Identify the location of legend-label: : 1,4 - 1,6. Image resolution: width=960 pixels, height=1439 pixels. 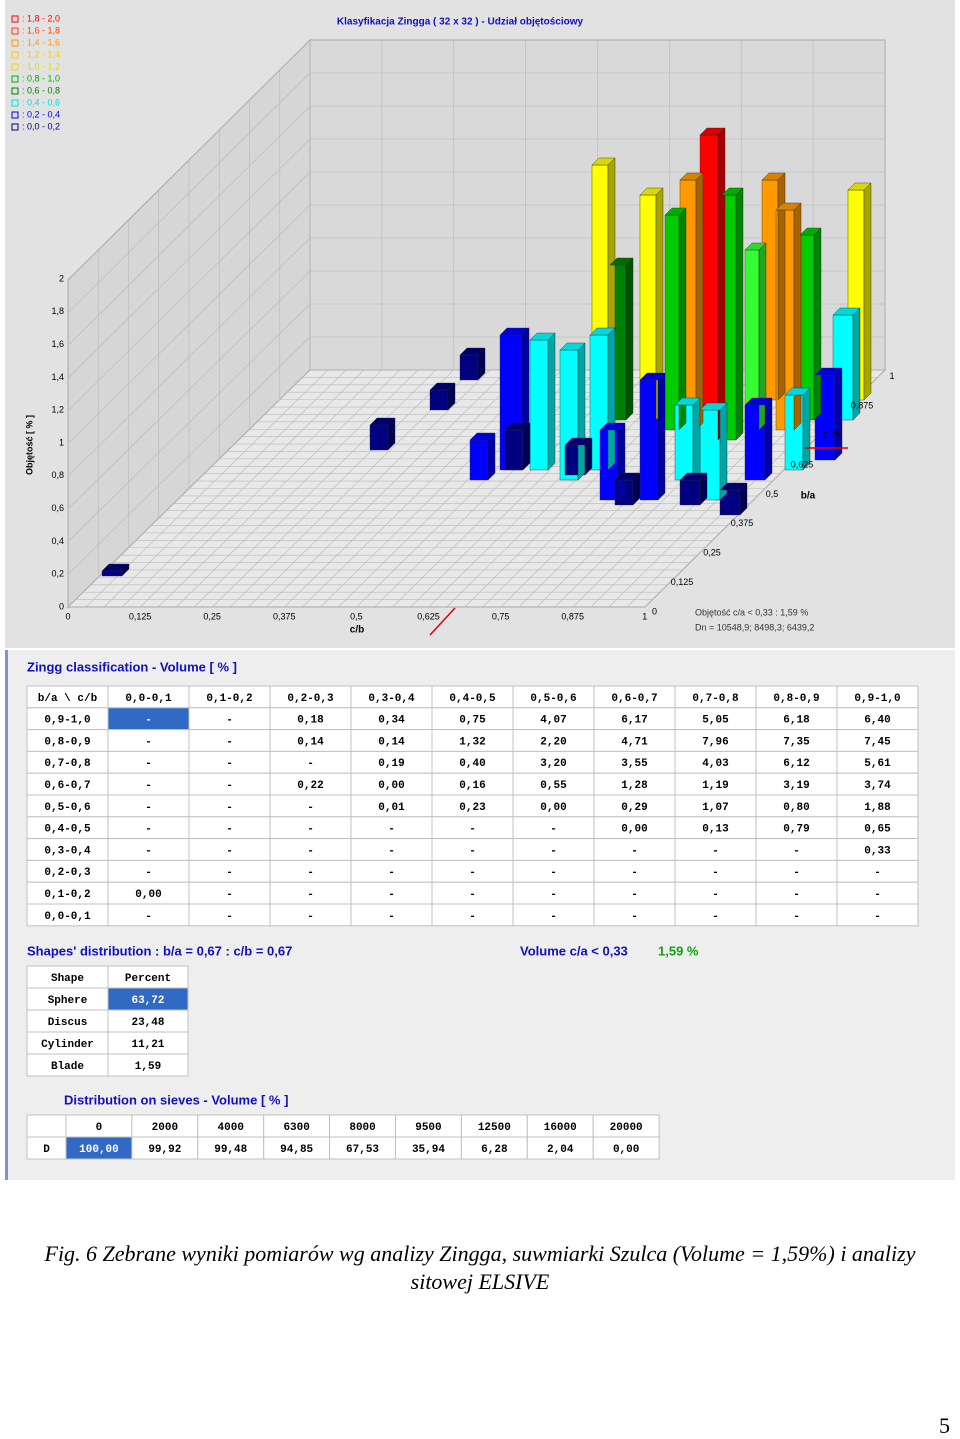
(41, 42).